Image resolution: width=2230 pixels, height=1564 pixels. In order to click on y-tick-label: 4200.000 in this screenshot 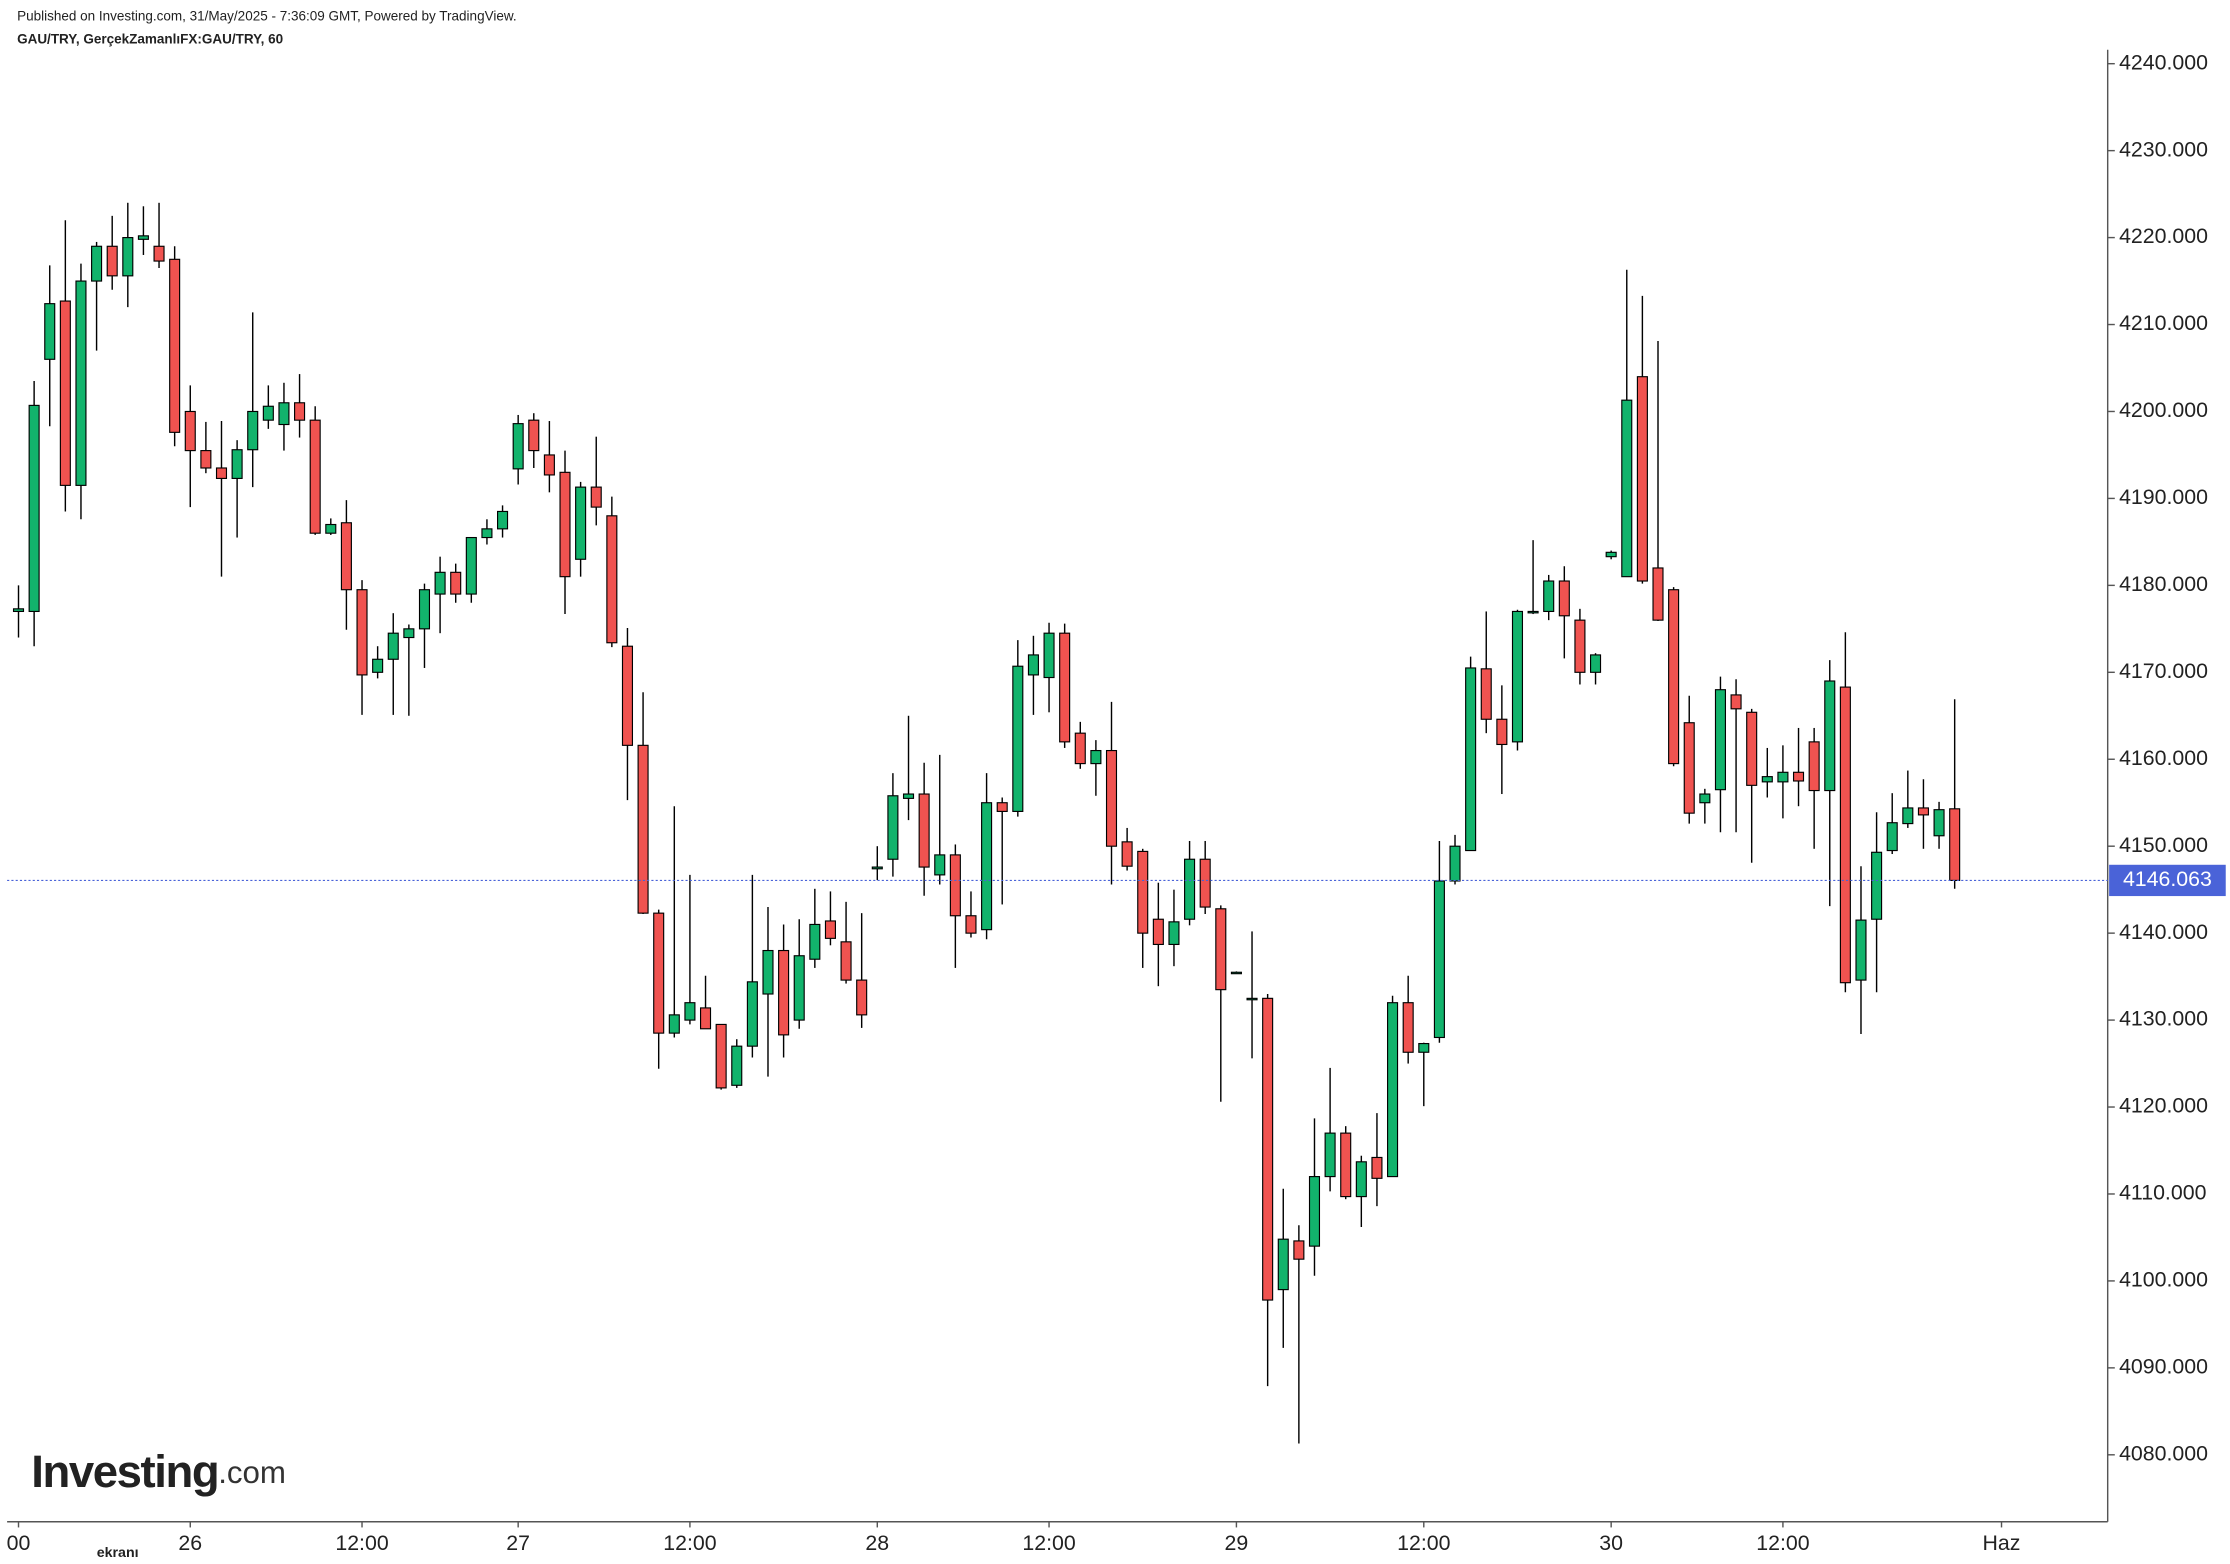, I will do `click(2163, 410)`.